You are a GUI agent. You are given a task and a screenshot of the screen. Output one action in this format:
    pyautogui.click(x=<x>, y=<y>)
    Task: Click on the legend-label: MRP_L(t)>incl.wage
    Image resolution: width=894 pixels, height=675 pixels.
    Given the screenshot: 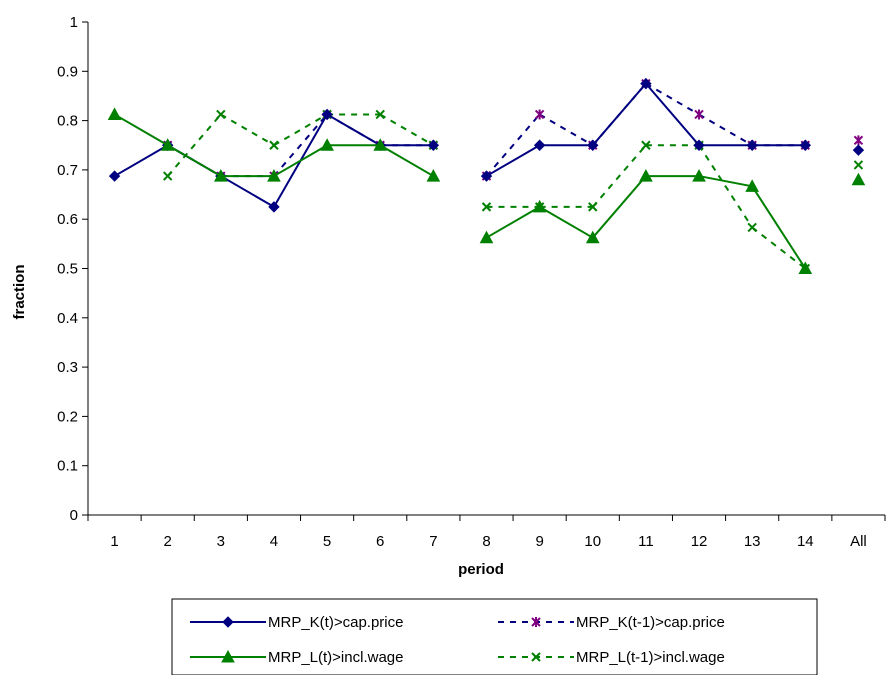 What is the action you would take?
    pyautogui.click(x=335, y=657)
    